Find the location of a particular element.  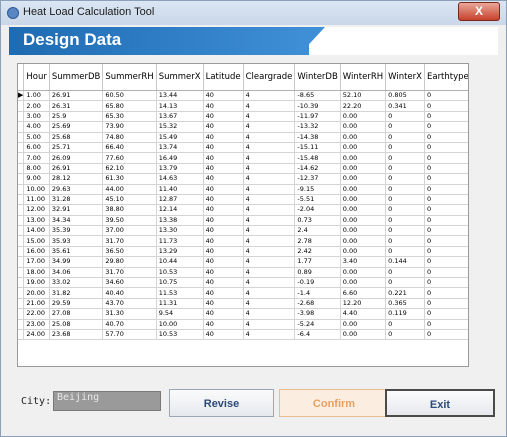

table-cell: 24.00 is located at coordinates (36, 335).